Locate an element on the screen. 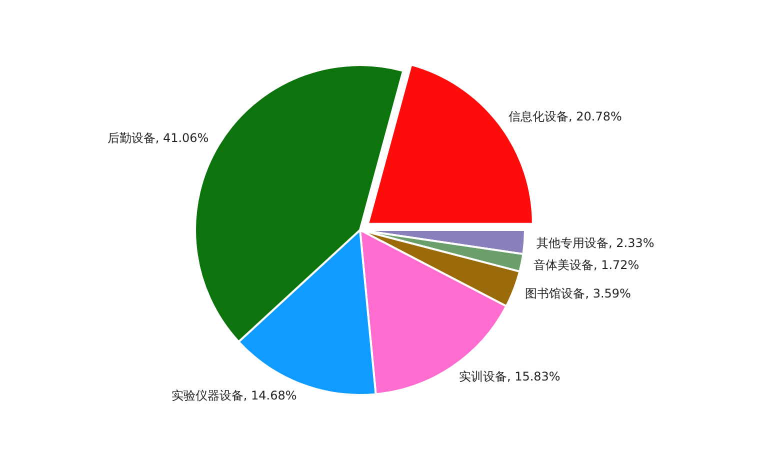 The width and height of the screenshot is (775, 459). slice-label: 其他专用设备, 2.33% is located at coordinates (595, 243).